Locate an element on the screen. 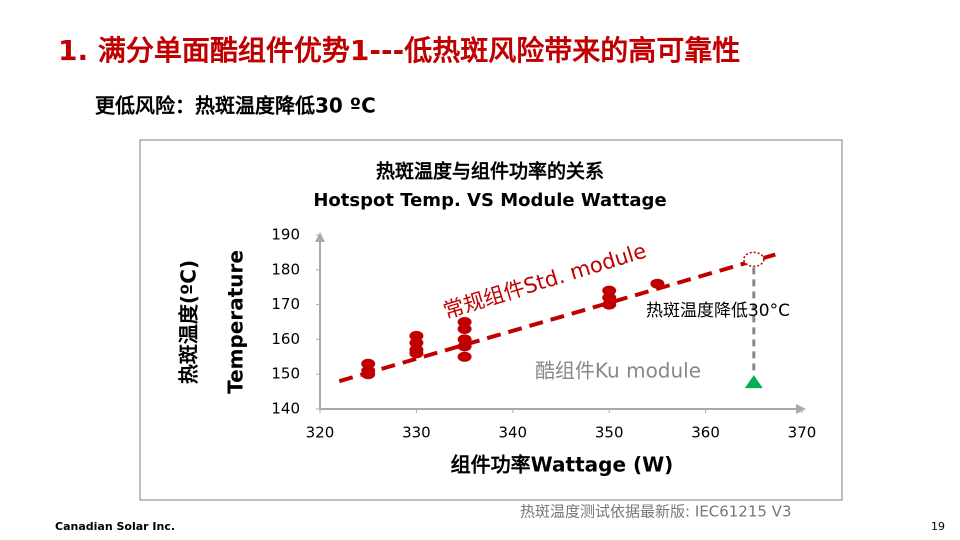 This screenshot has width=960, height=540. x-tick-label: 360 is located at coordinates (705, 433).